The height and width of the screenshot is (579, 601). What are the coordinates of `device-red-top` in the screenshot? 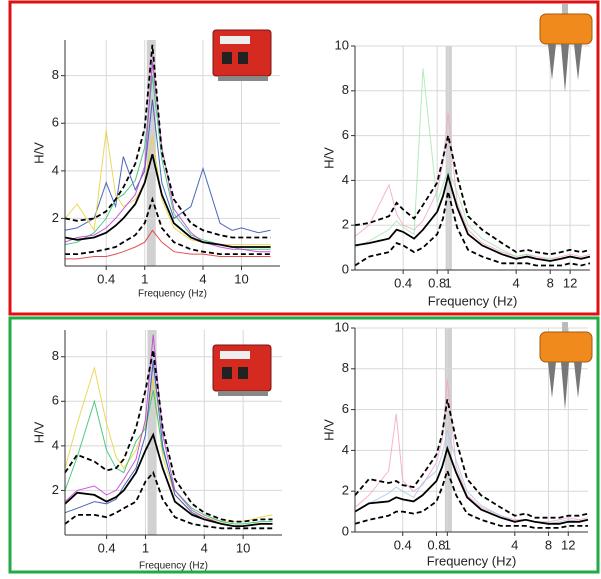 It's located at (242, 55).